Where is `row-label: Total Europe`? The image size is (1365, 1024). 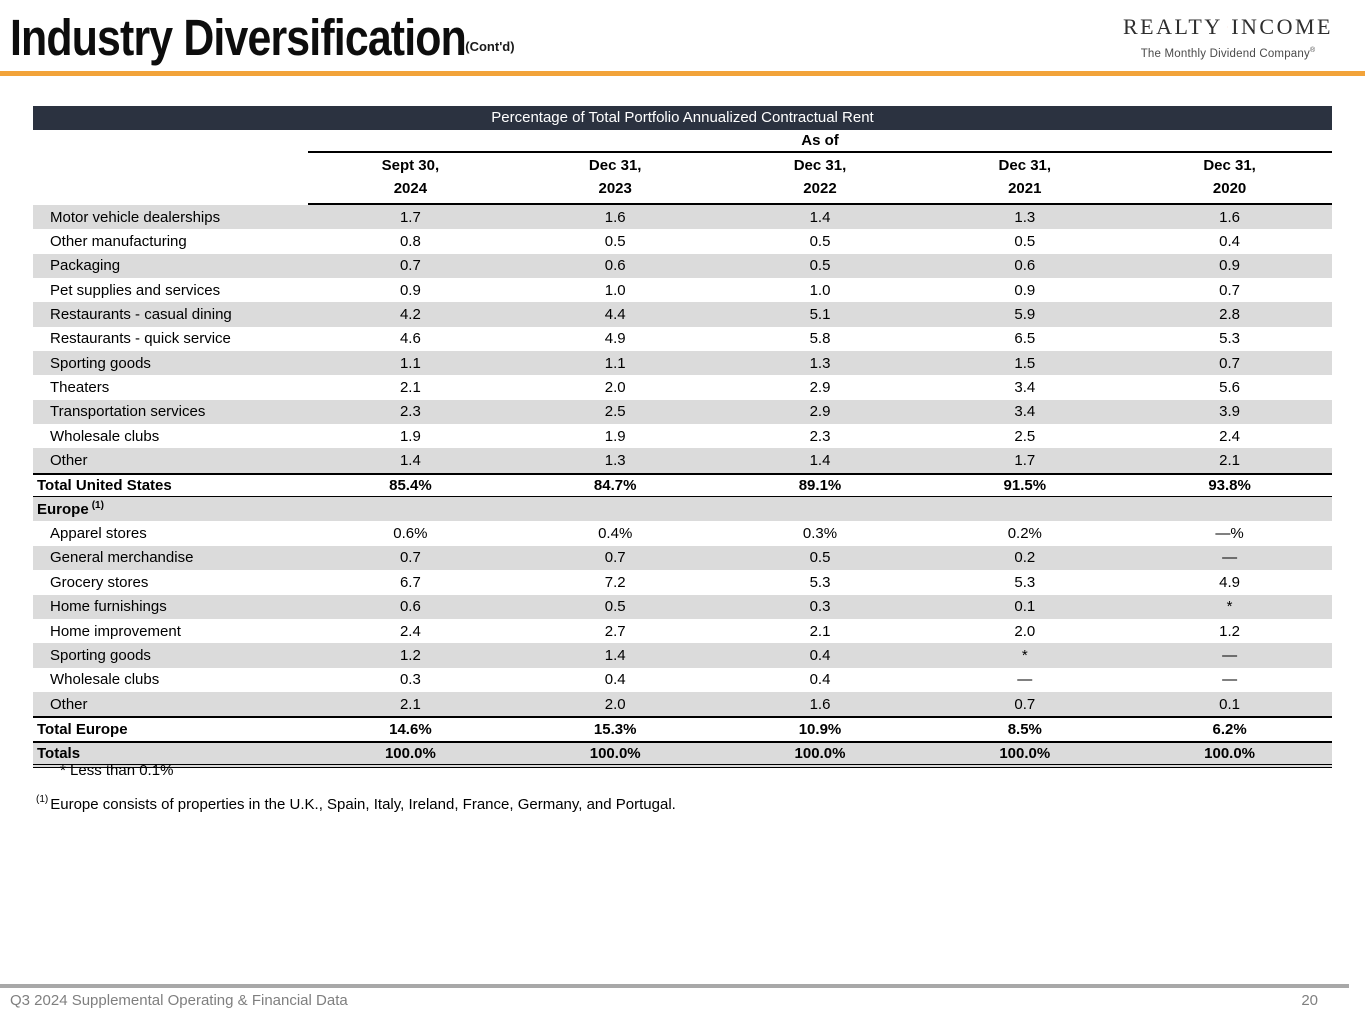 row-label: Total Europe is located at coordinates (82, 729).